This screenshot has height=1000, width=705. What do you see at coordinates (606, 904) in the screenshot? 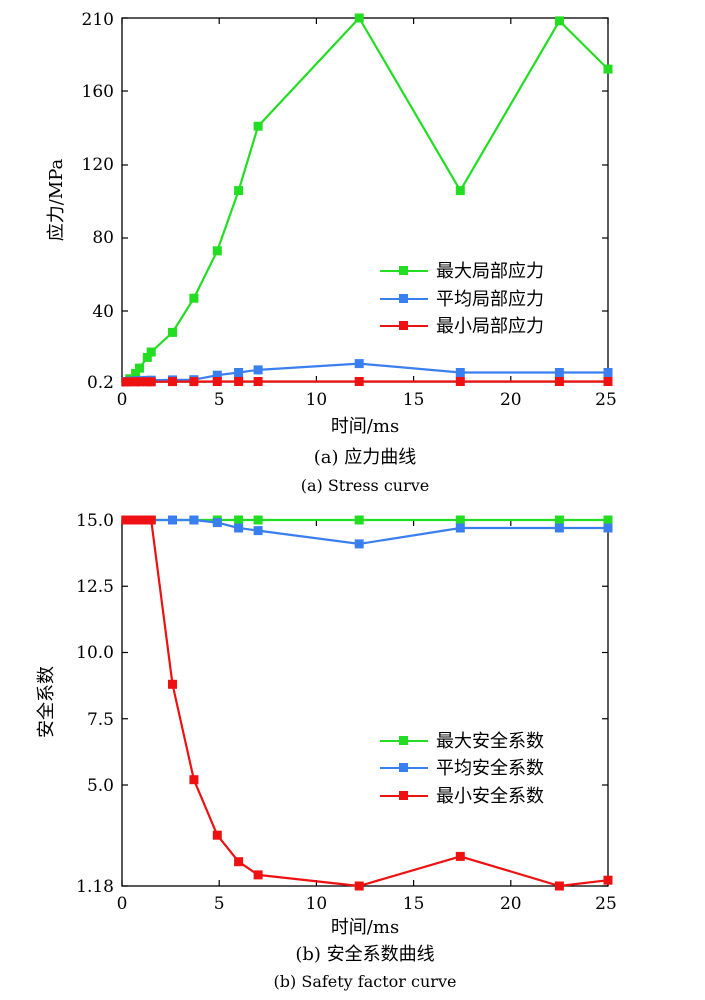
I see `safety-xtick-label: 25` at bounding box center [606, 904].